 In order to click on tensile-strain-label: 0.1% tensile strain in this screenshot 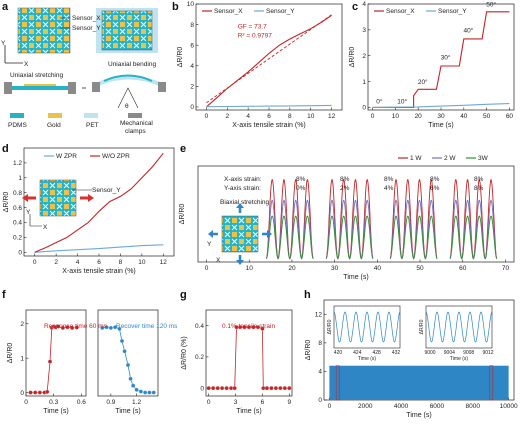, I will do `click(248, 326)`.